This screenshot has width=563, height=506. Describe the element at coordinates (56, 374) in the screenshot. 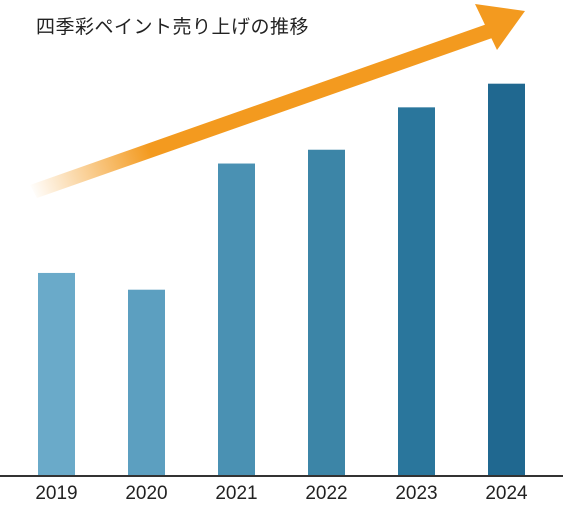

I see `bar-2019` at that location.